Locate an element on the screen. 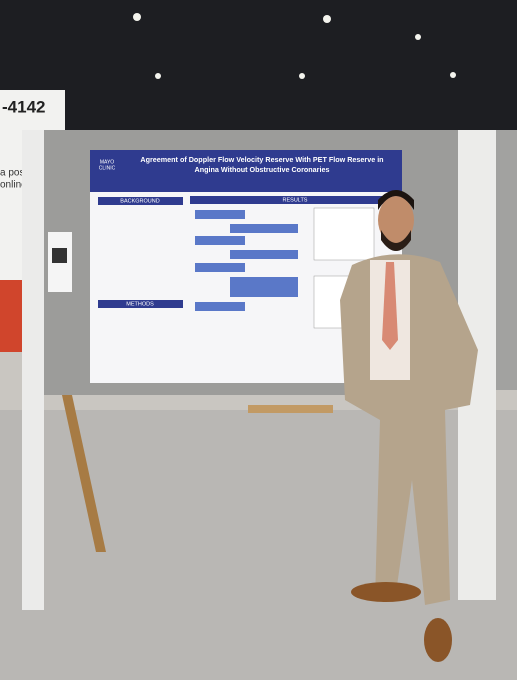 The image size is (517, 680). poster-header is located at coordinates (246, 171).